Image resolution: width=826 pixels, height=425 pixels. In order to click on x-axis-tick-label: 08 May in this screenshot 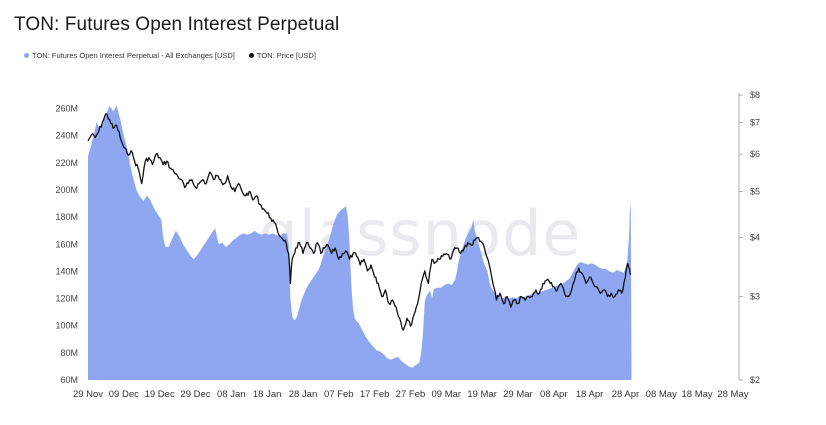, I will do `click(661, 394)`.